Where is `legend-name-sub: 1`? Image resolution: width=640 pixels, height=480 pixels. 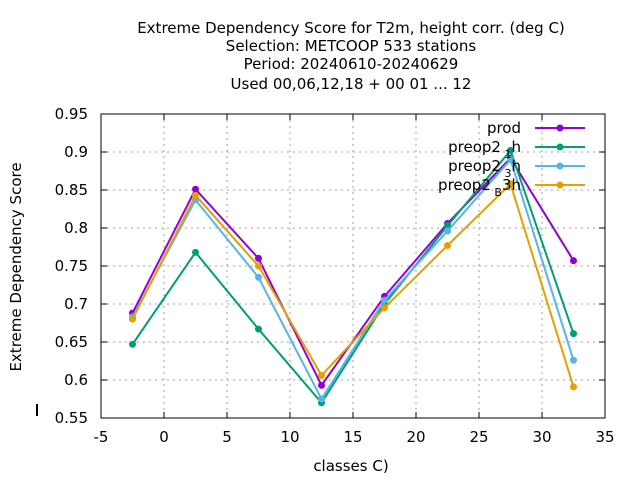 legend-name-sub: 1 is located at coordinates (506, 154).